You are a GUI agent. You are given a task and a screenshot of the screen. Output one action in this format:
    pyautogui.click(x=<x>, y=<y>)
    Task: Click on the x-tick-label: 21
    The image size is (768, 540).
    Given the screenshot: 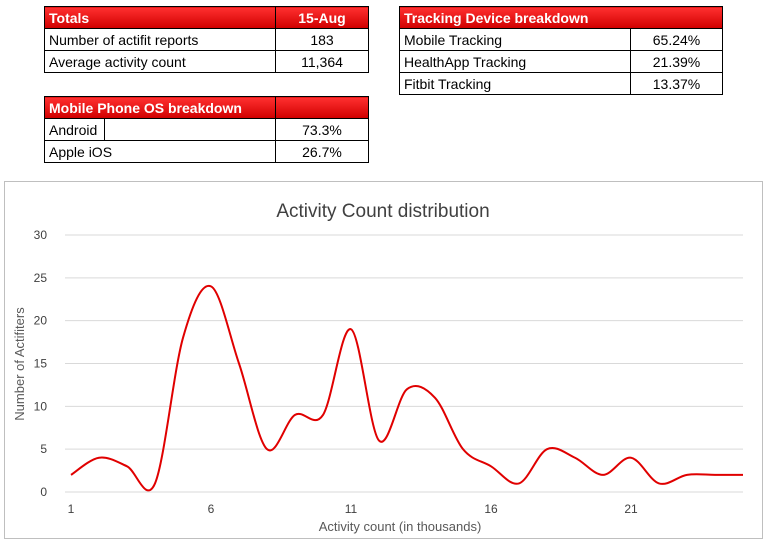 What is the action you would take?
    pyautogui.click(x=631, y=509)
    